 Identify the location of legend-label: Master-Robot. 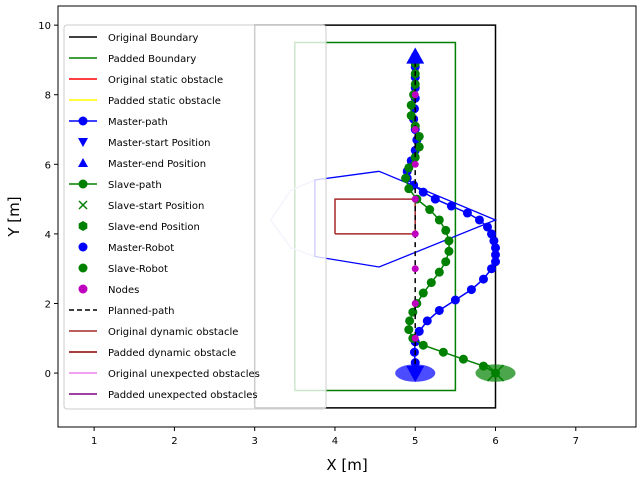
(141, 248).